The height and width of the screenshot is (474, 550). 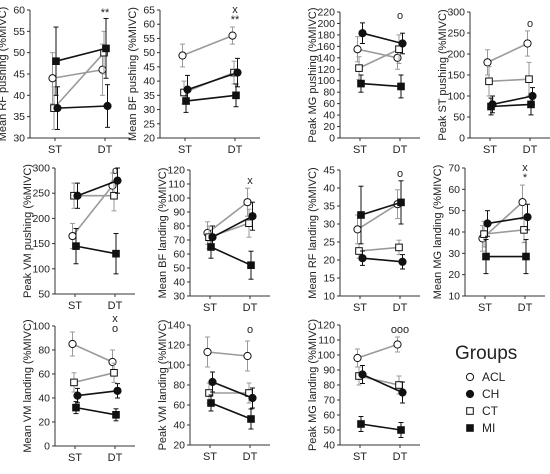 I want to click on y-tick-label: 55, so click(x=149, y=39).